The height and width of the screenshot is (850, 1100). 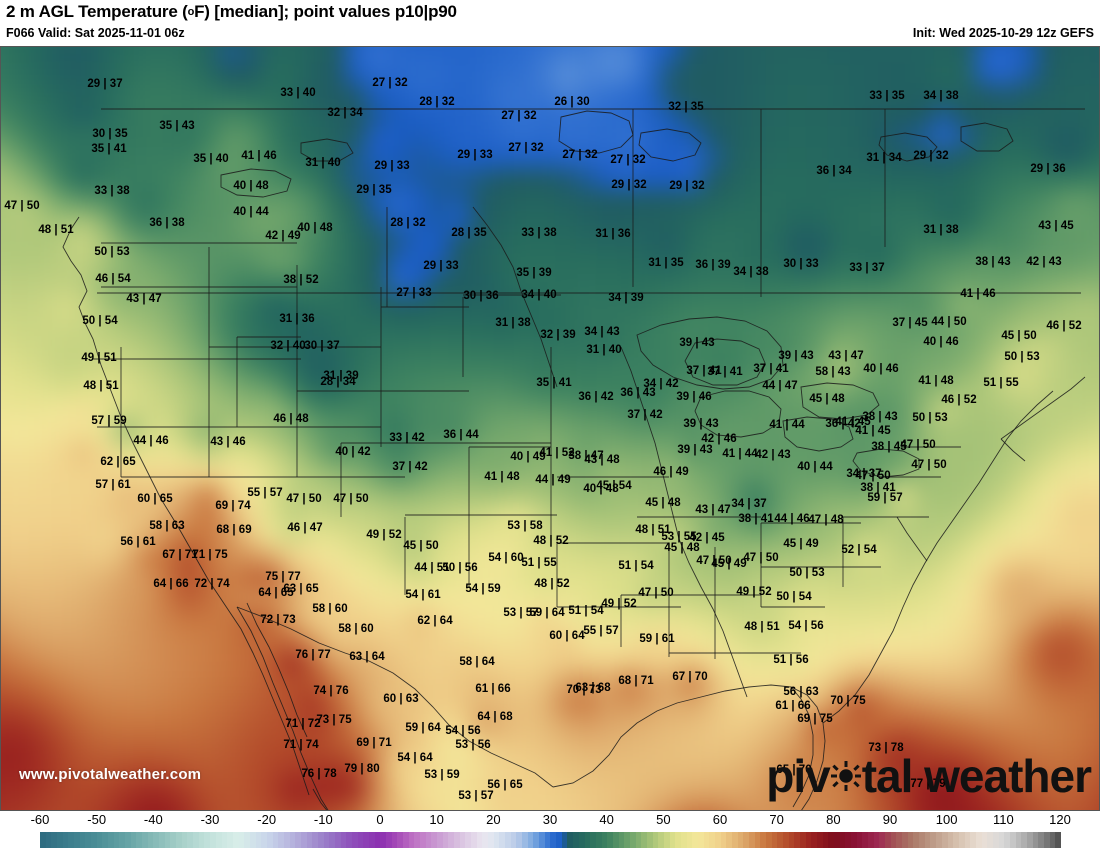 What do you see at coordinates (461, 435) in the screenshot?
I see `point-value: 36 | 44` at bounding box center [461, 435].